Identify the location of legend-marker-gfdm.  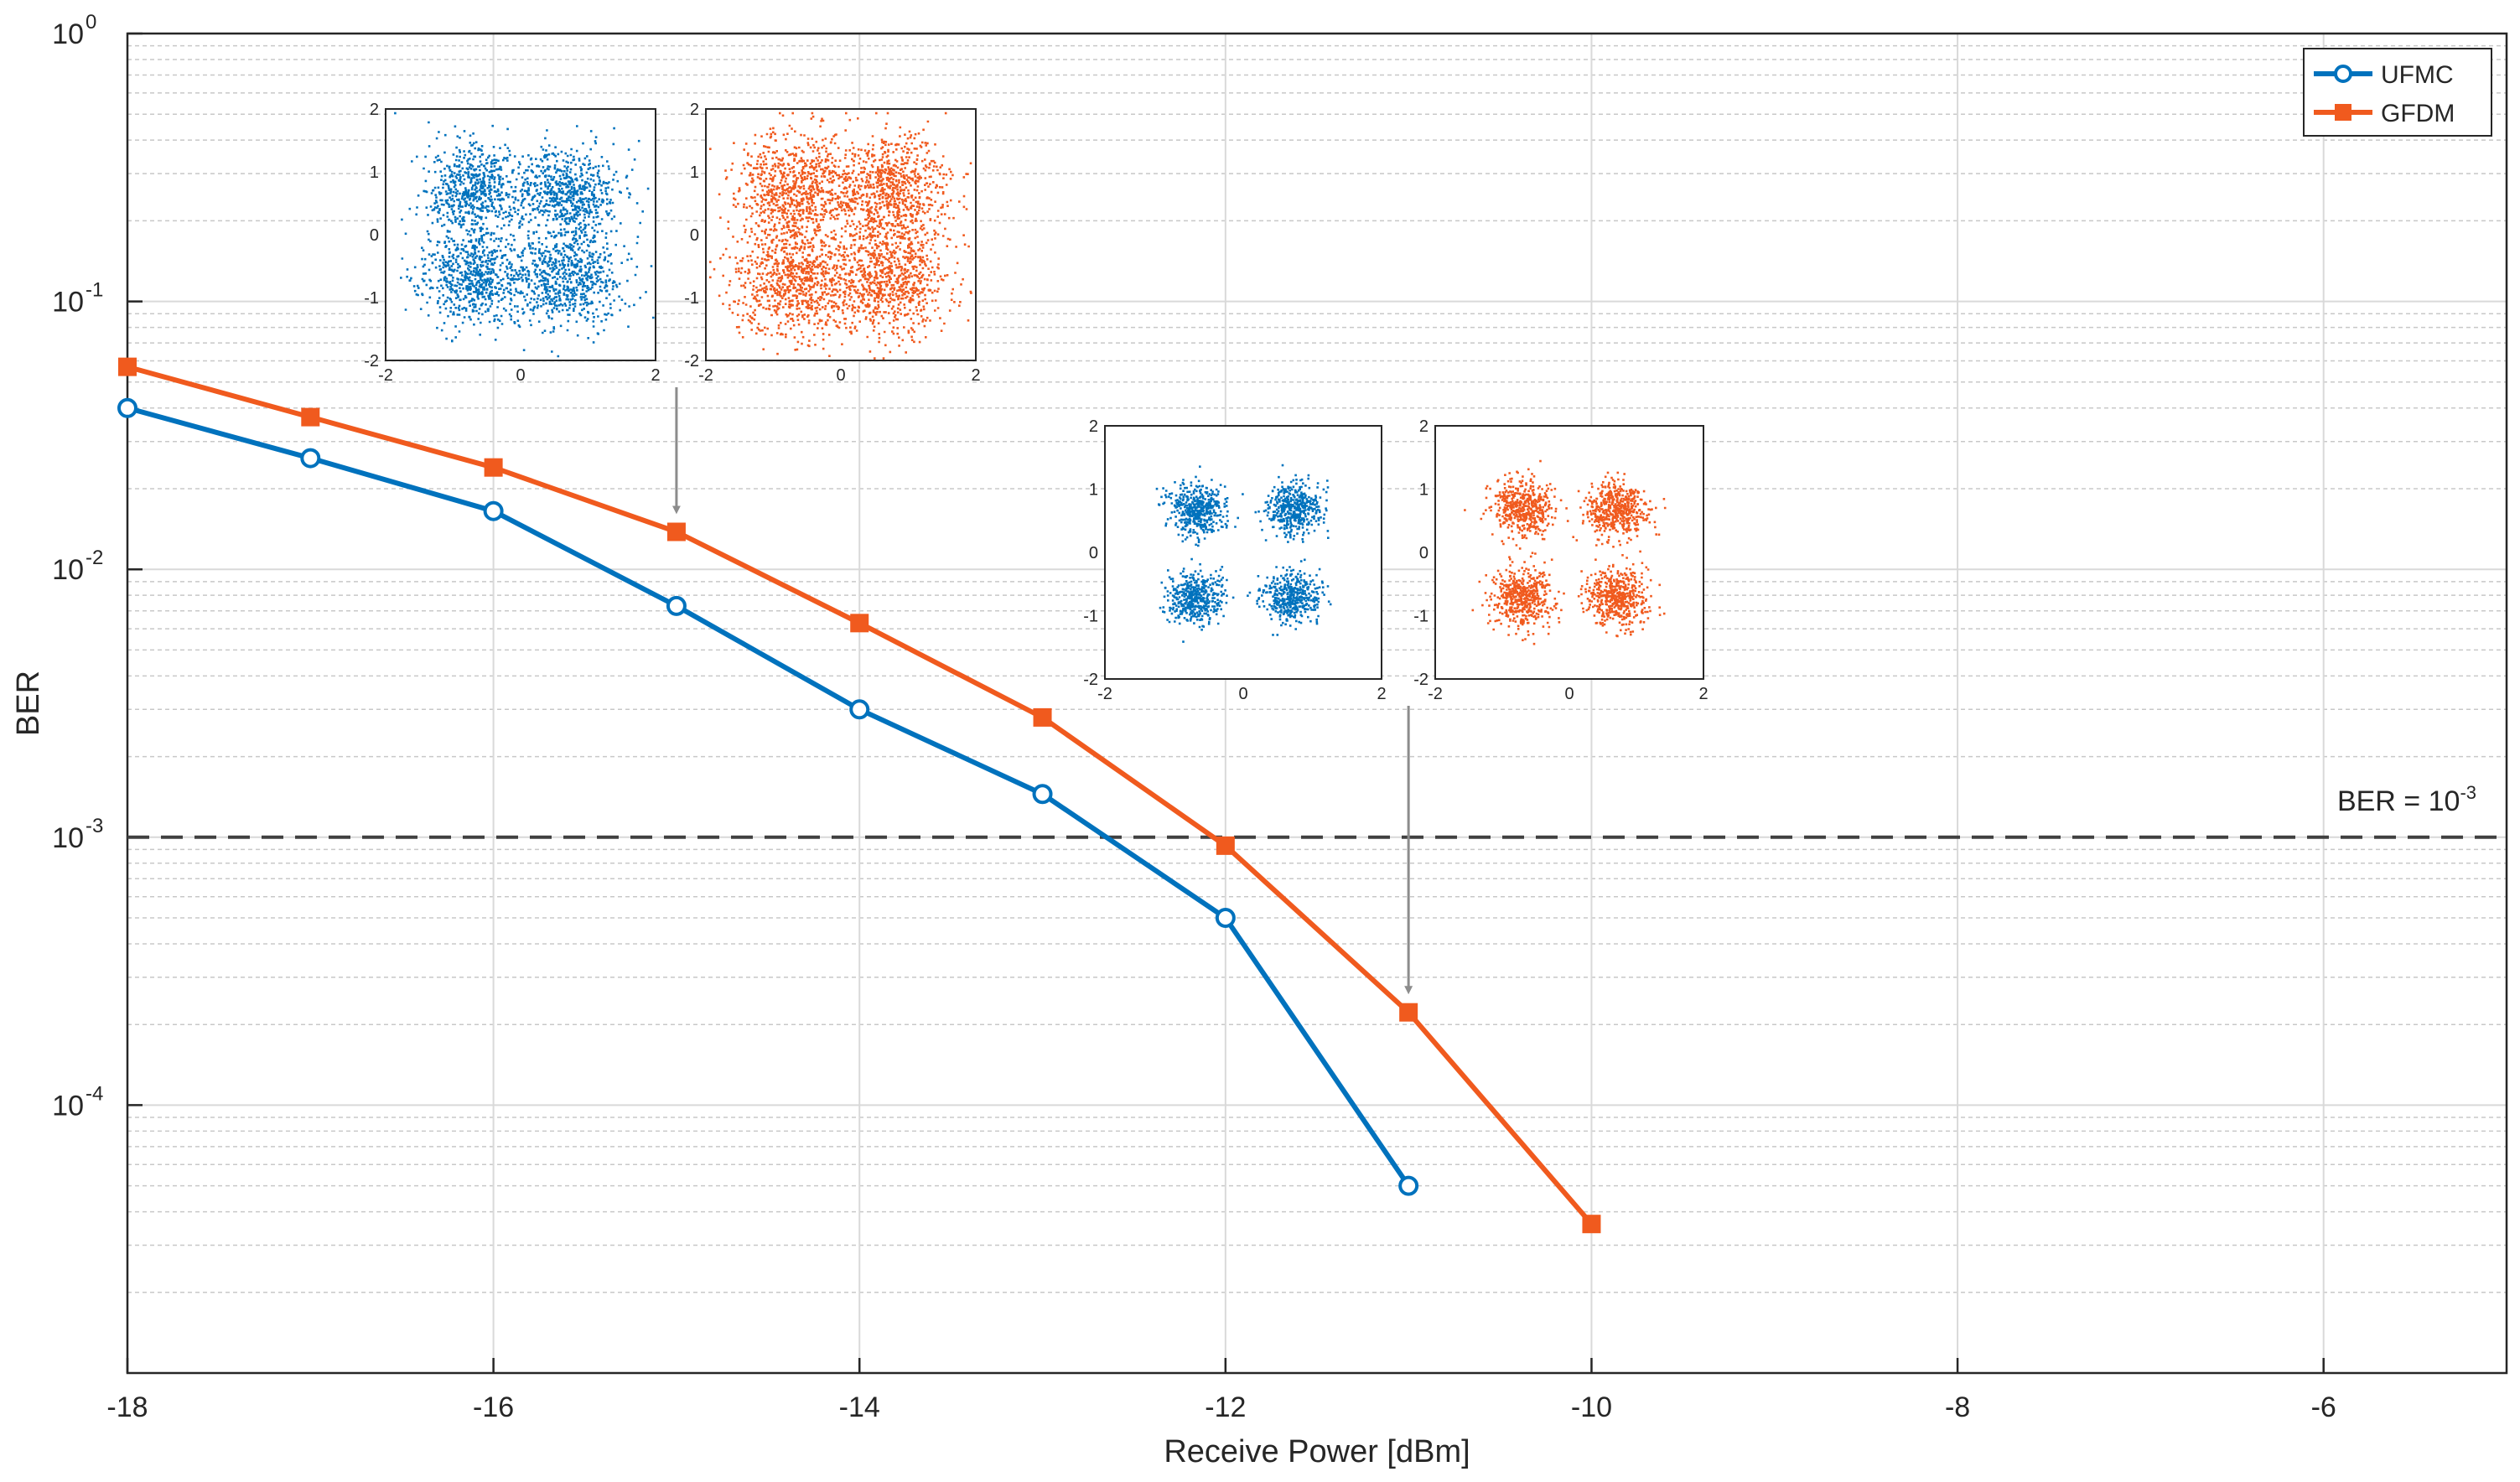
(2343, 113).